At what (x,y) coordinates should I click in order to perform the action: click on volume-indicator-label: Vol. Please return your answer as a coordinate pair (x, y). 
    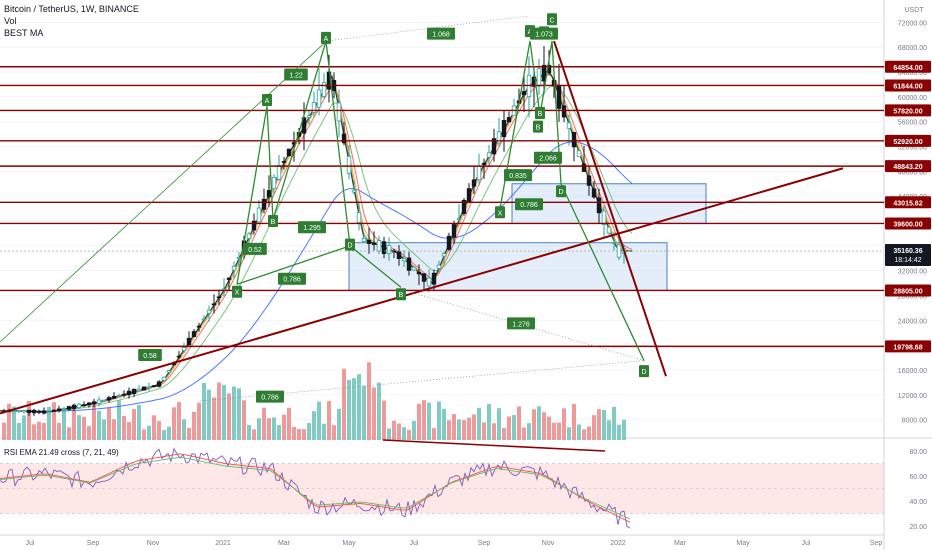
    Looking at the image, I should click on (10, 21).